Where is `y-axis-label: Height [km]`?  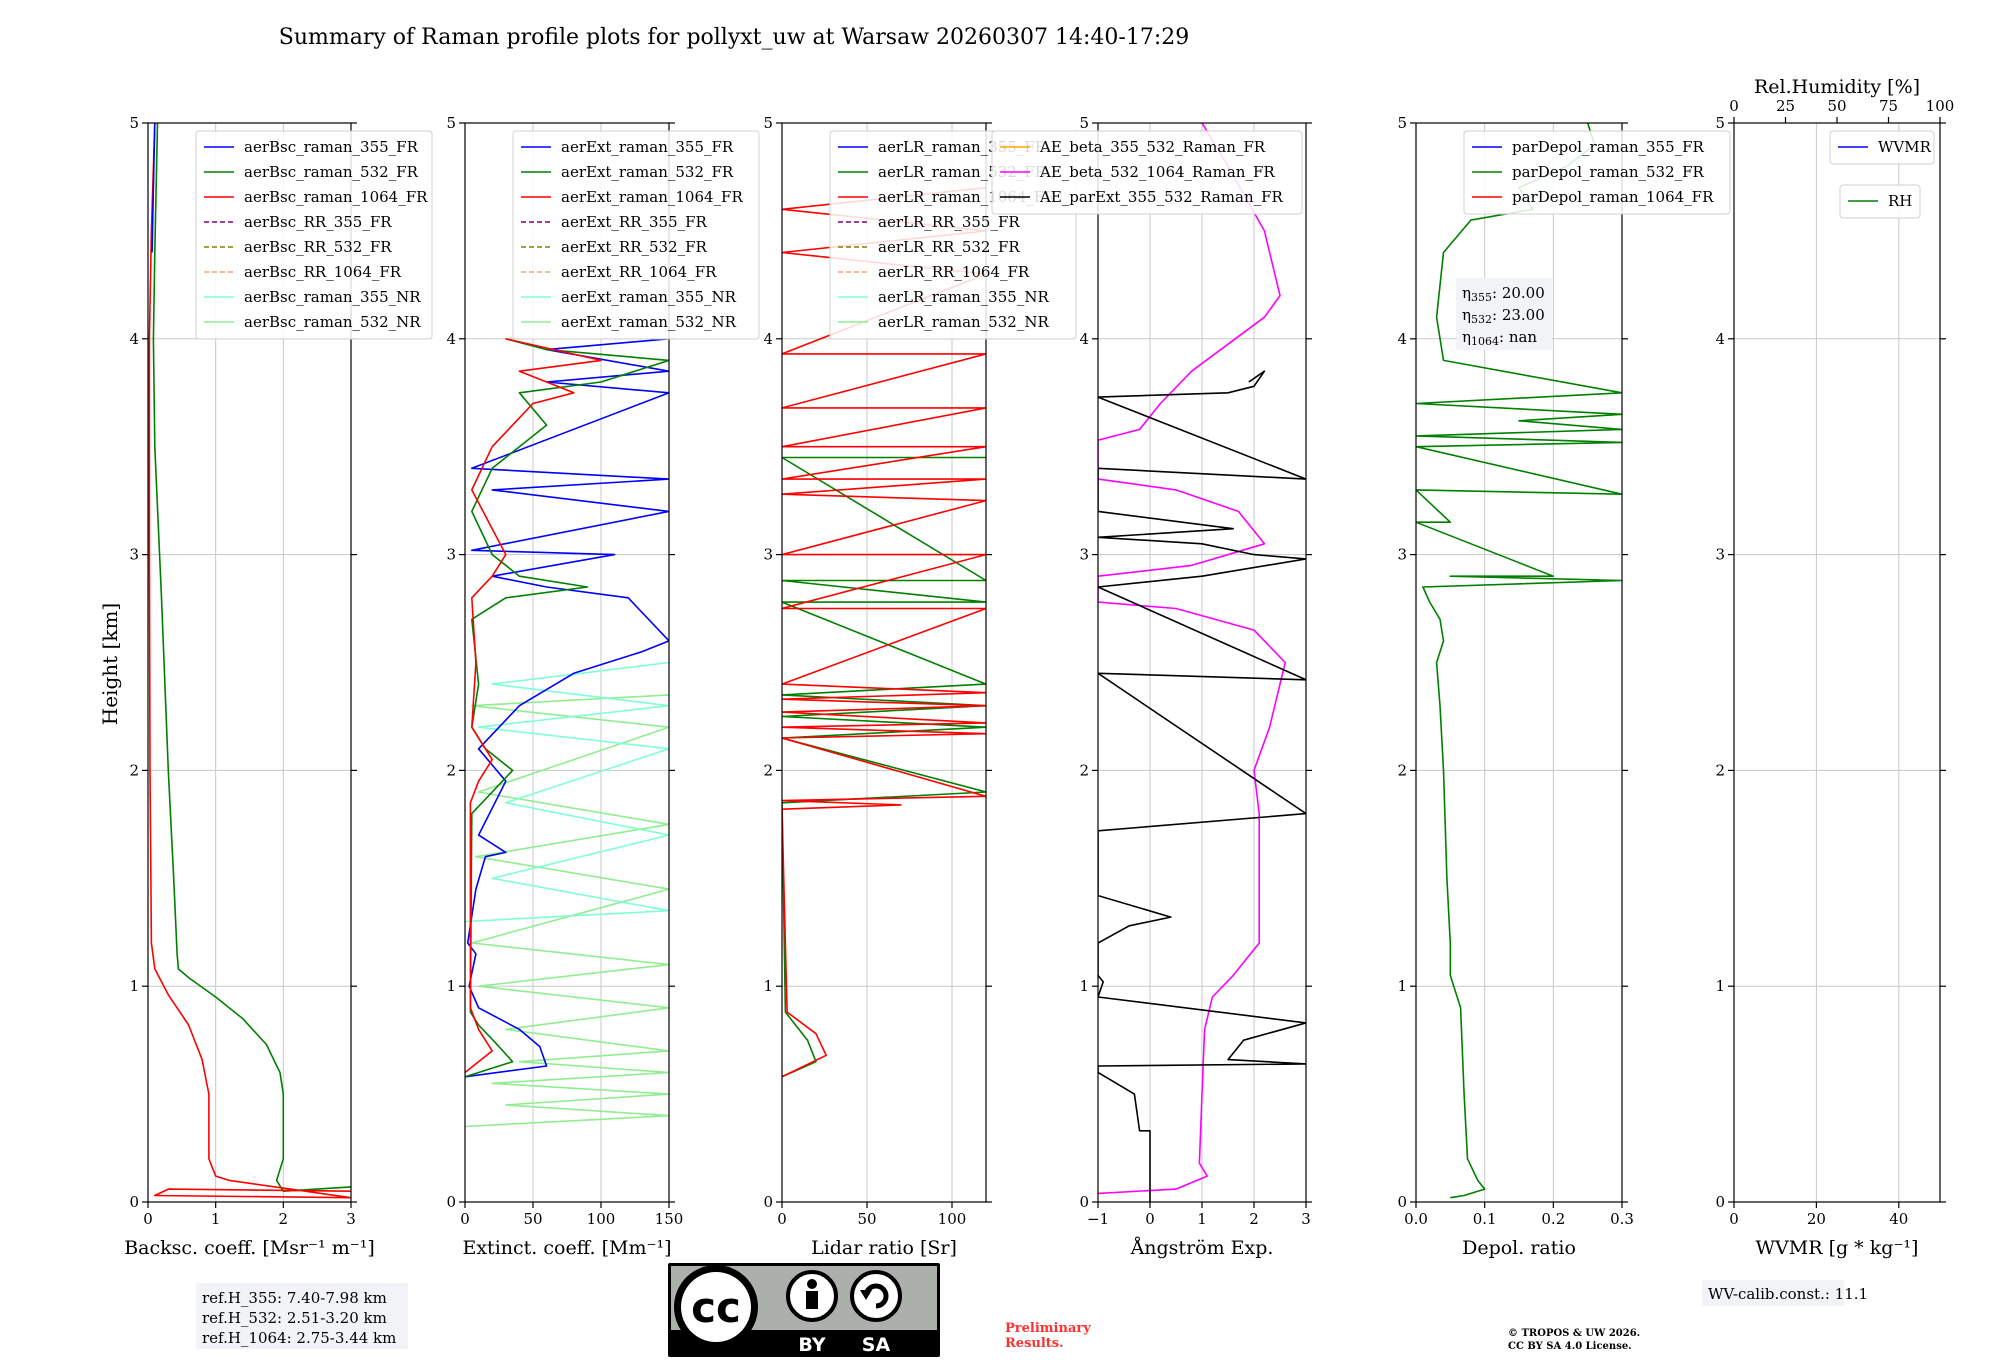 y-axis-label: Height [km] is located at coordinates (110, 664).